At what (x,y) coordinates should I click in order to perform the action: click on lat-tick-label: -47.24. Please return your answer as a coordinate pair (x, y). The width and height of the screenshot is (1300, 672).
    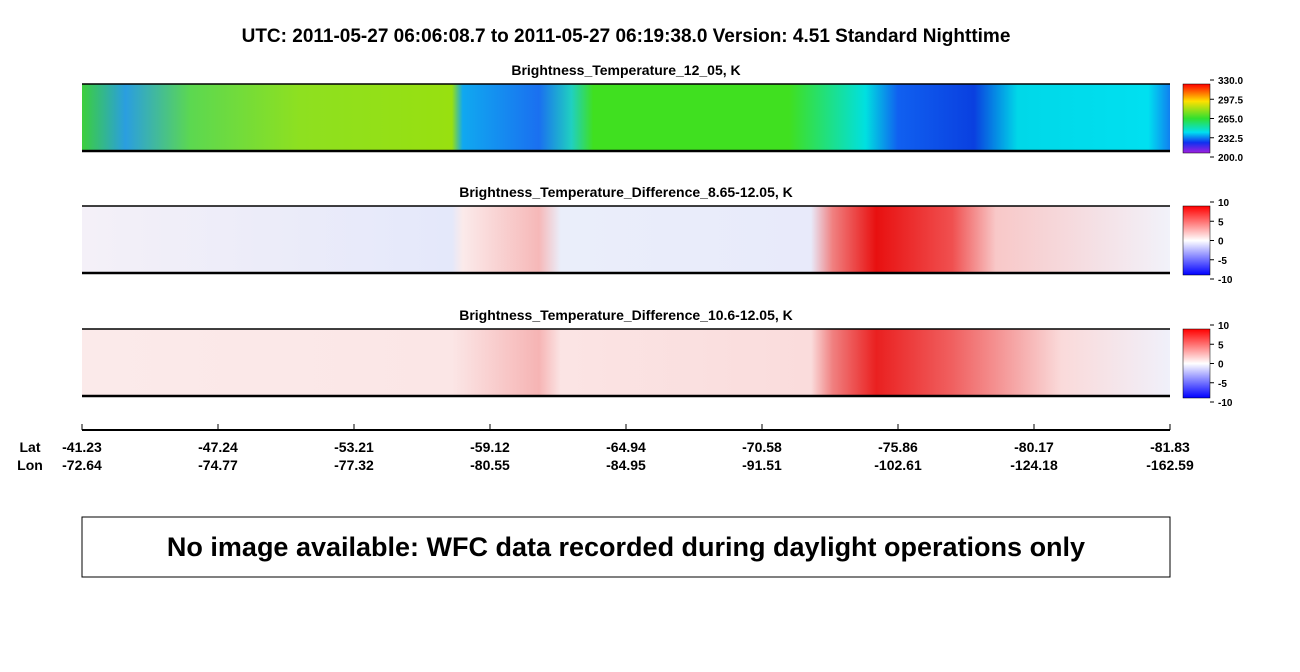
    Looking at the image, I should click on (218, 447).